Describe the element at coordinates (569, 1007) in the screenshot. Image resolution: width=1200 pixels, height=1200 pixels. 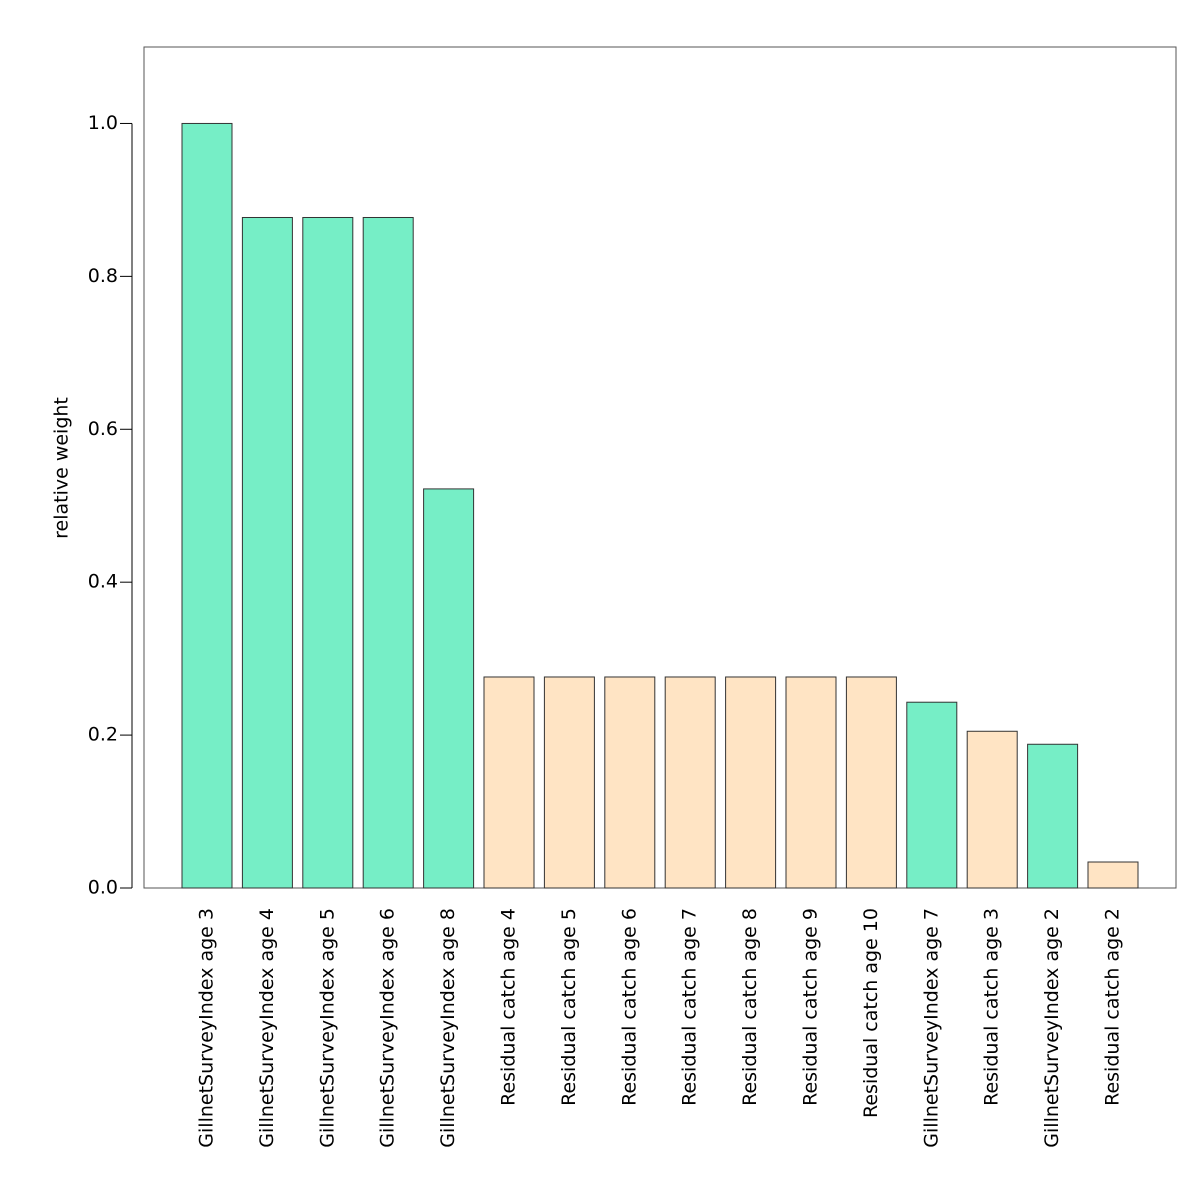
I see `x-tick-label: Residual catch age 5` at that location.